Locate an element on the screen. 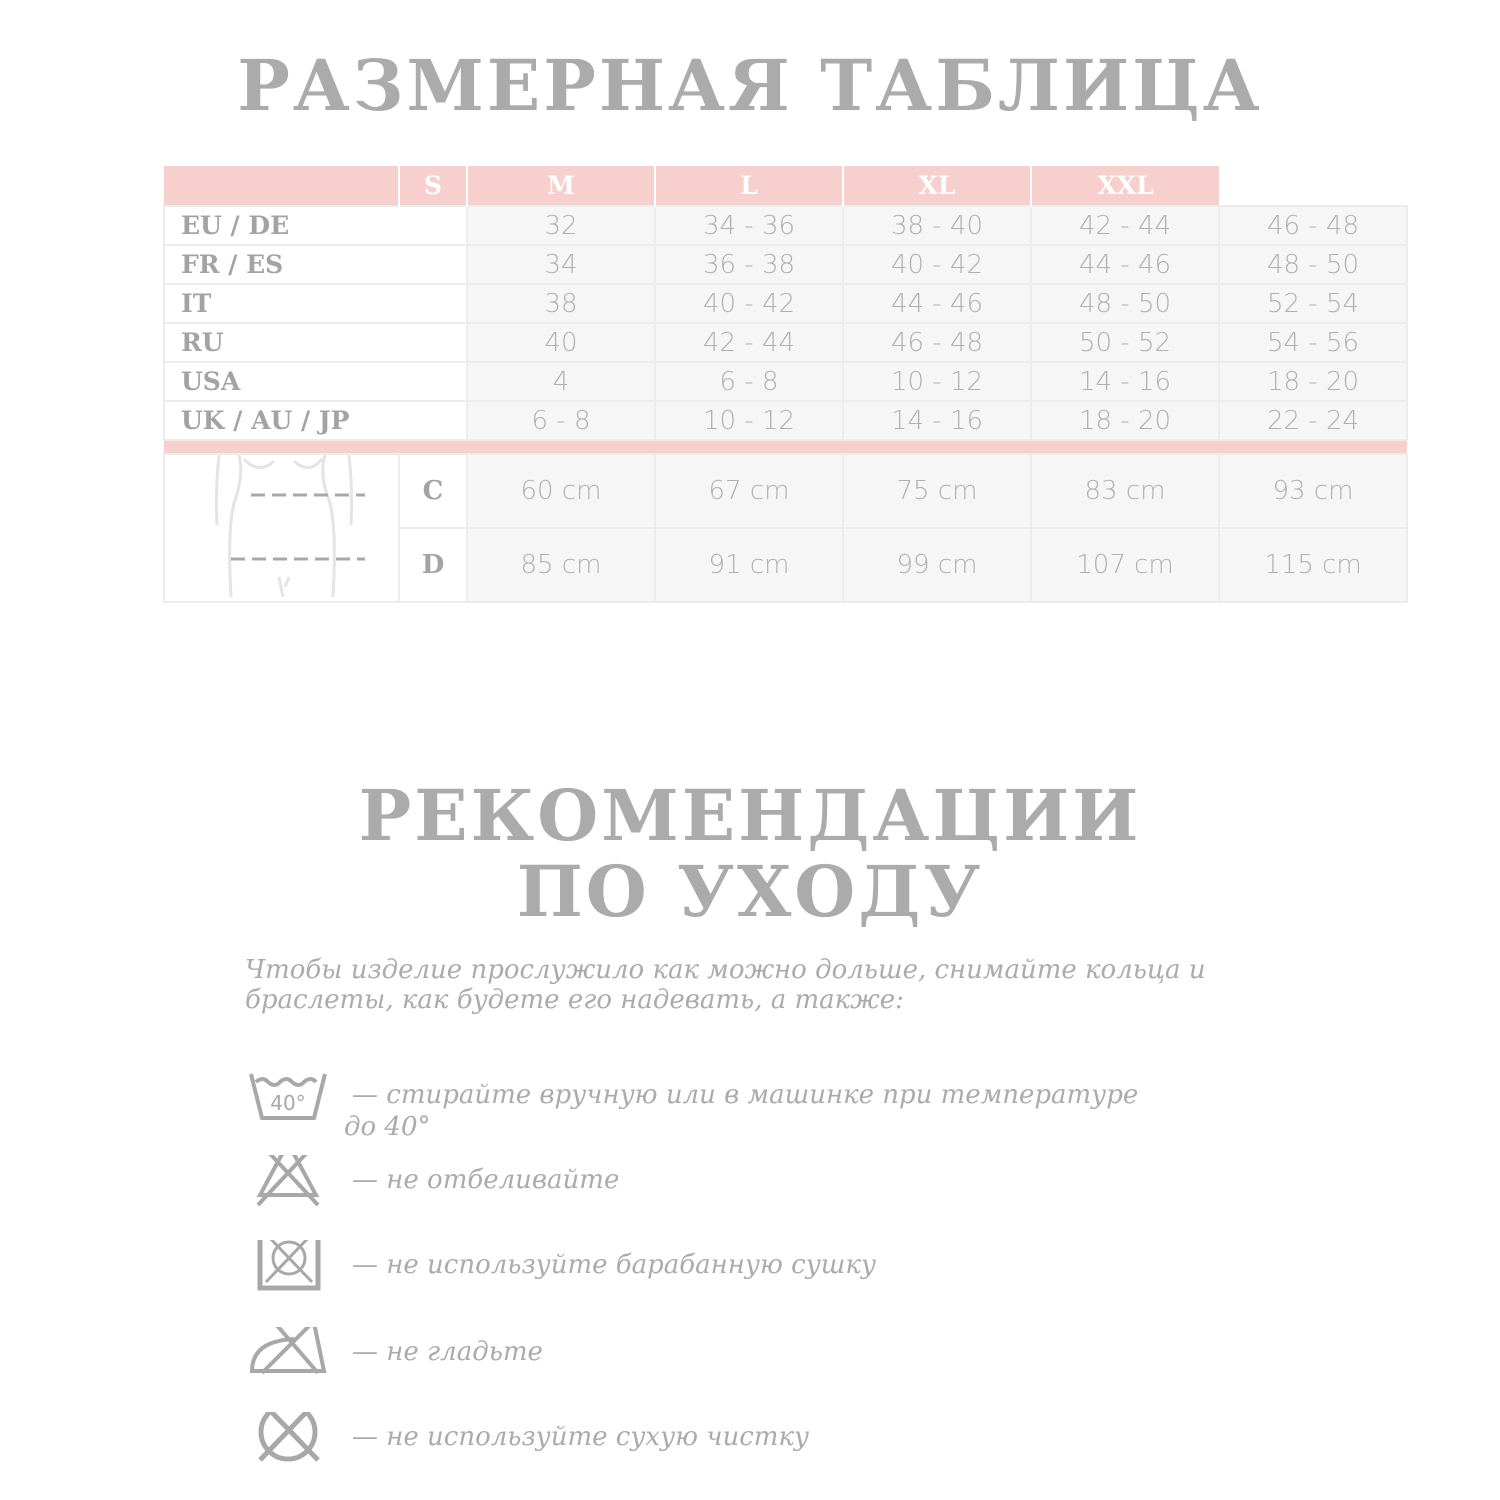  care-text-cont: до 40° is located at coordinates (387, 1127).